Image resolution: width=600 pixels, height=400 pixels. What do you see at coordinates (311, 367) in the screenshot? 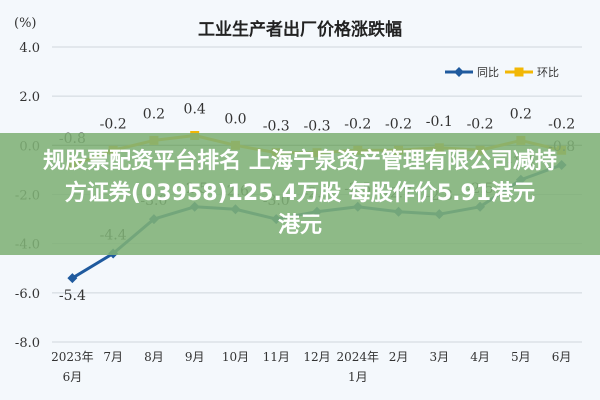
I see `x-axis-ticks: 2023年 6月 7月 8月 9月 10月 11月 12月 2024年 1月 2月 3月 4月 5月 6月` at bounding box center [311, 367].